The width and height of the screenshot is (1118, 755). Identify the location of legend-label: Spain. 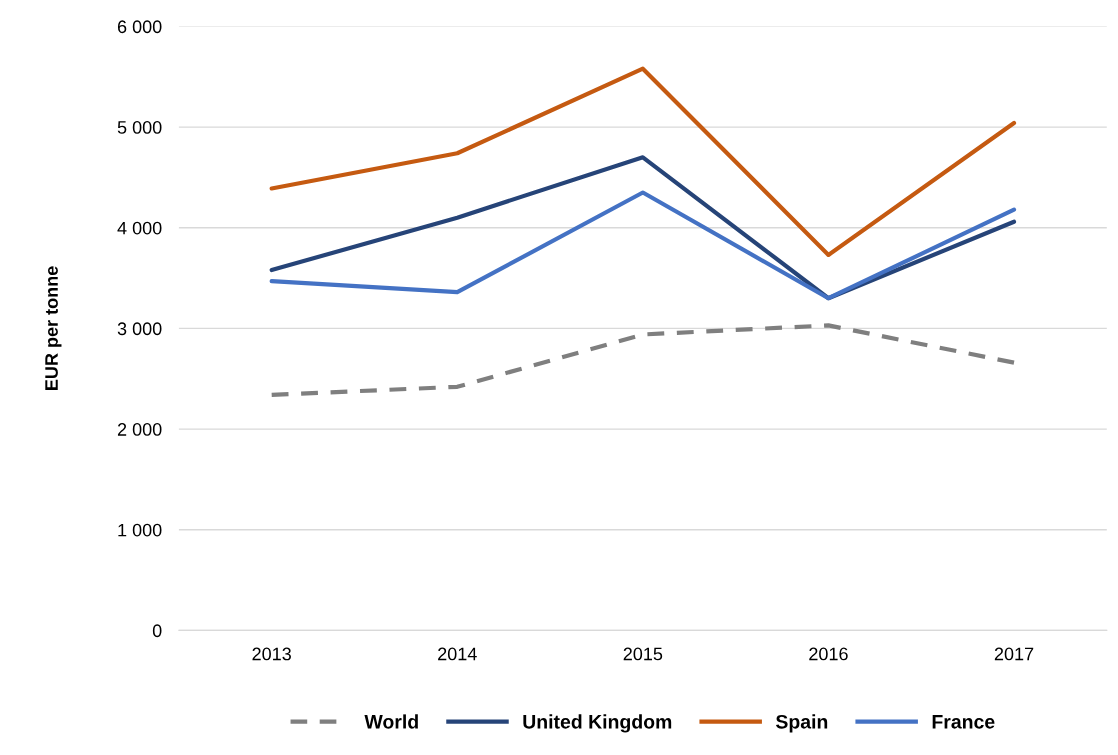
(801, 723).